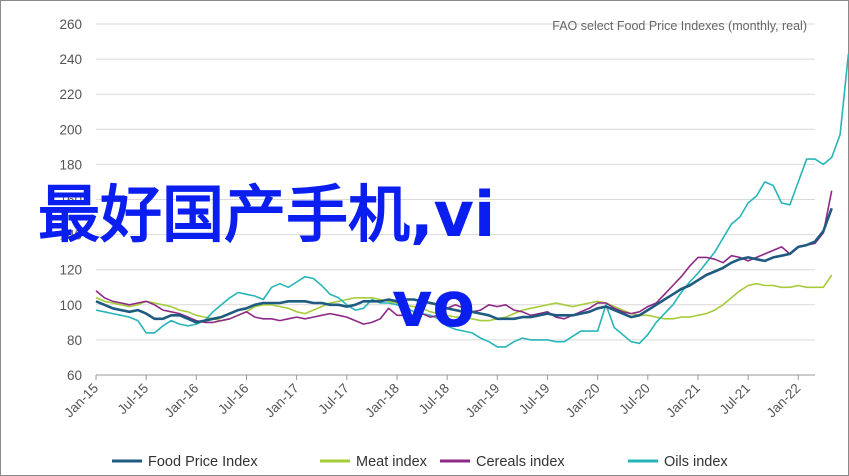 The image size is (849, 476). Describe the element at coordinates (70, 94) in the screenshot. I see `y-tick-label: 220` at that location.